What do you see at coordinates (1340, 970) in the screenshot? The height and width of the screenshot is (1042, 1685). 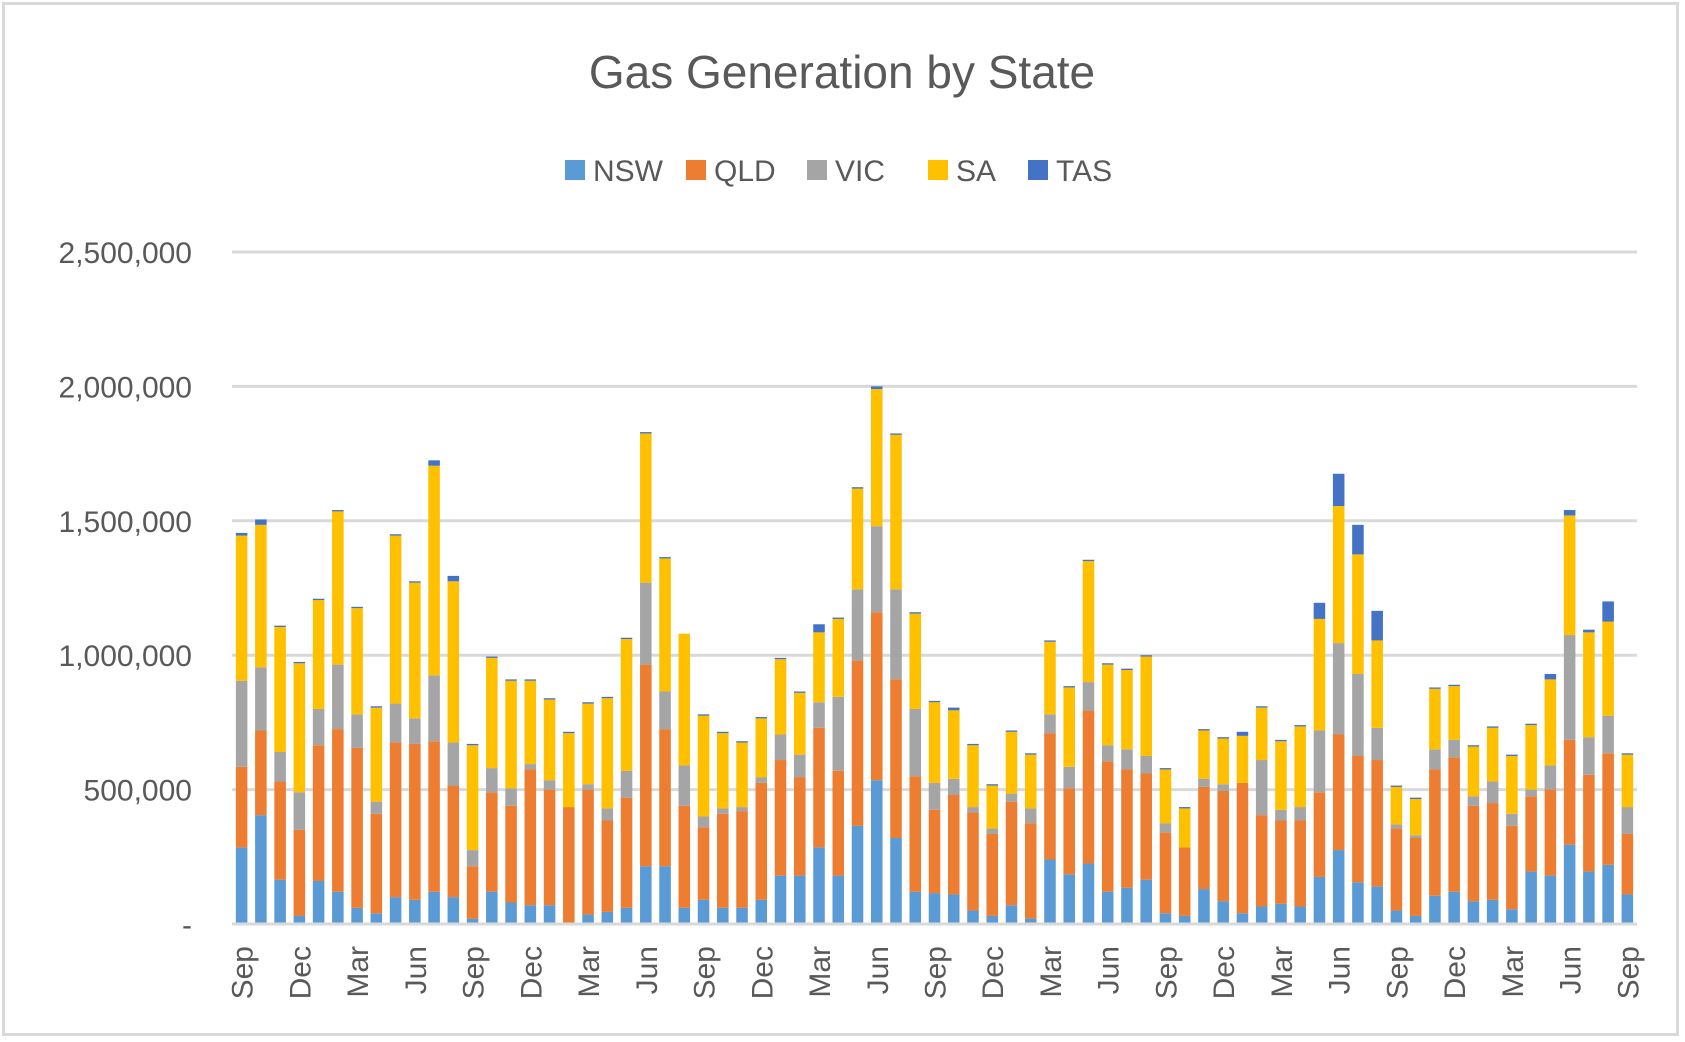 I see `x-tick-label: Jun` at bounding box center [1340, 970].